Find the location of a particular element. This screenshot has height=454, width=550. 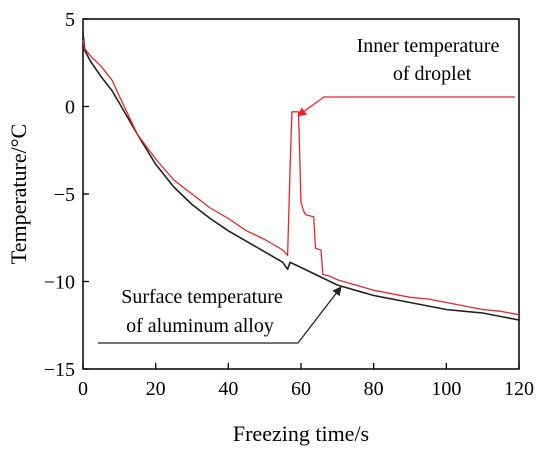

y-tick-label: −5 is located at coordinates (64, 195).